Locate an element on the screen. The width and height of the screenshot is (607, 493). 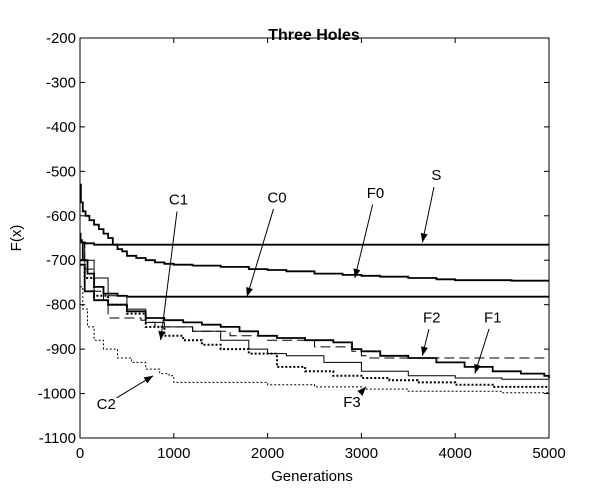
annotation-label-c1: C1 is located at coordinates (178, 200).